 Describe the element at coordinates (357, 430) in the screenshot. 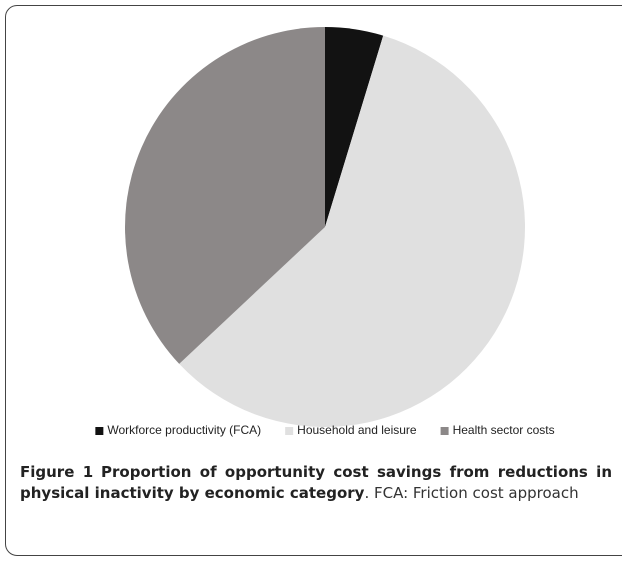

I see `legend-label: Household and leisure` at that location.